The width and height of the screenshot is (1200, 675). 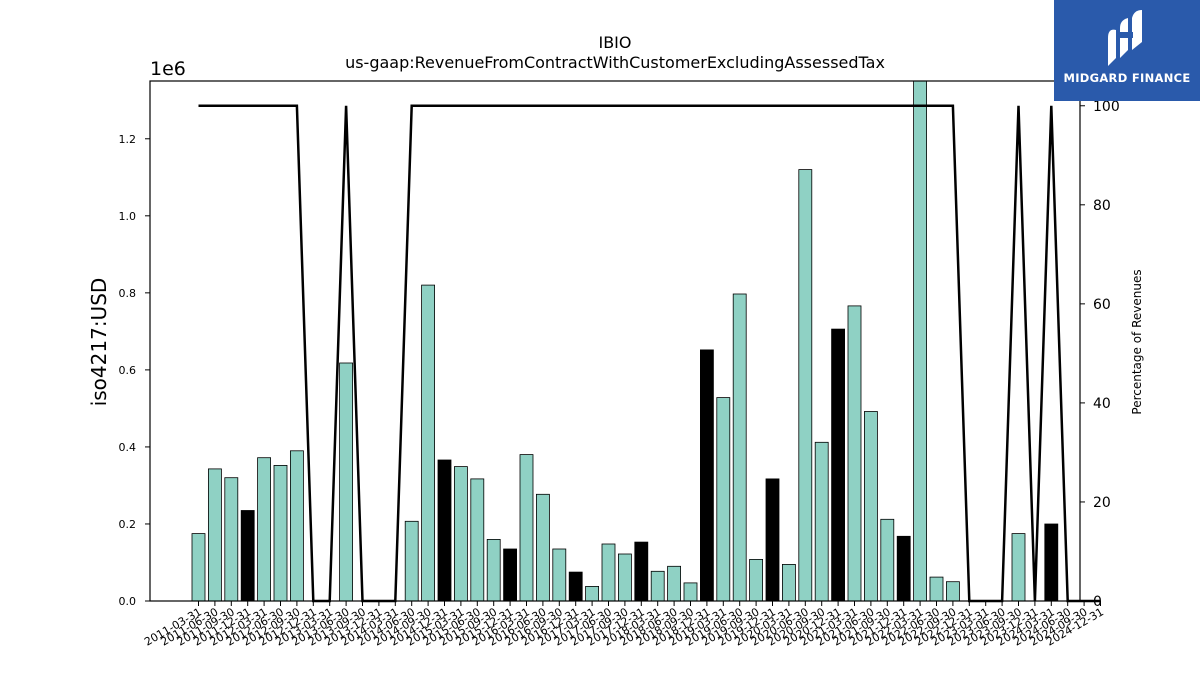 What do you see at coordinates (1102, 206) in the screenshot?
I see `y2-tick-label: 80` at bounding box center [1102, 206].